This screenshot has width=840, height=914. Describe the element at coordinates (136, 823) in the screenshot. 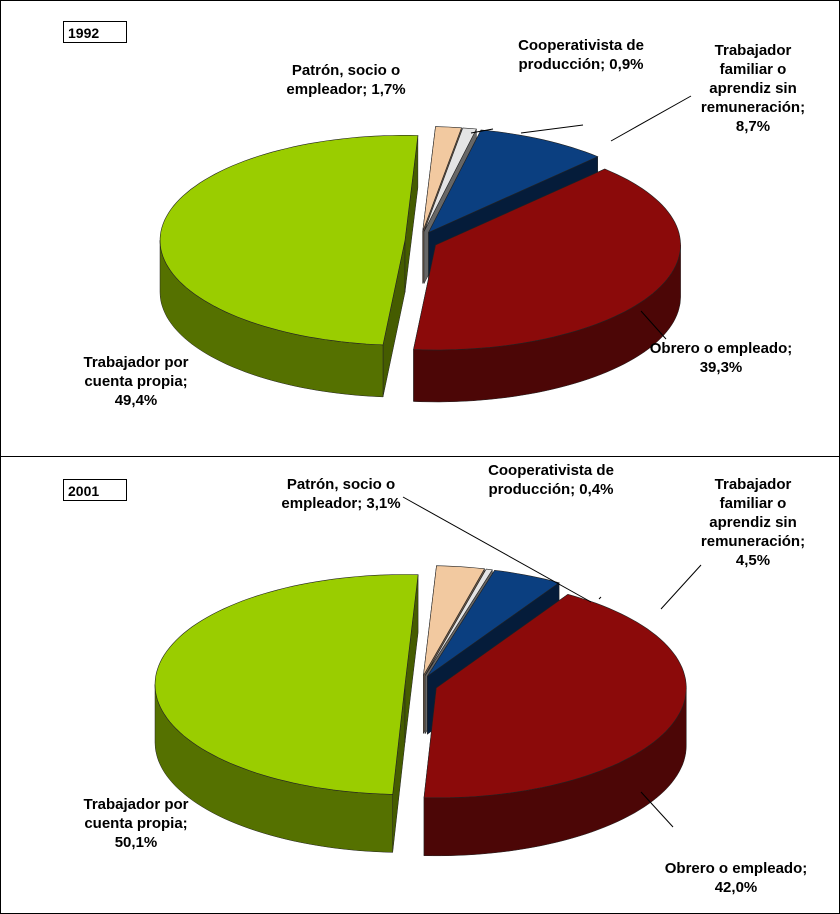

I see `data-label: Trabajador por cuenta propia; 50,1%` at that location.